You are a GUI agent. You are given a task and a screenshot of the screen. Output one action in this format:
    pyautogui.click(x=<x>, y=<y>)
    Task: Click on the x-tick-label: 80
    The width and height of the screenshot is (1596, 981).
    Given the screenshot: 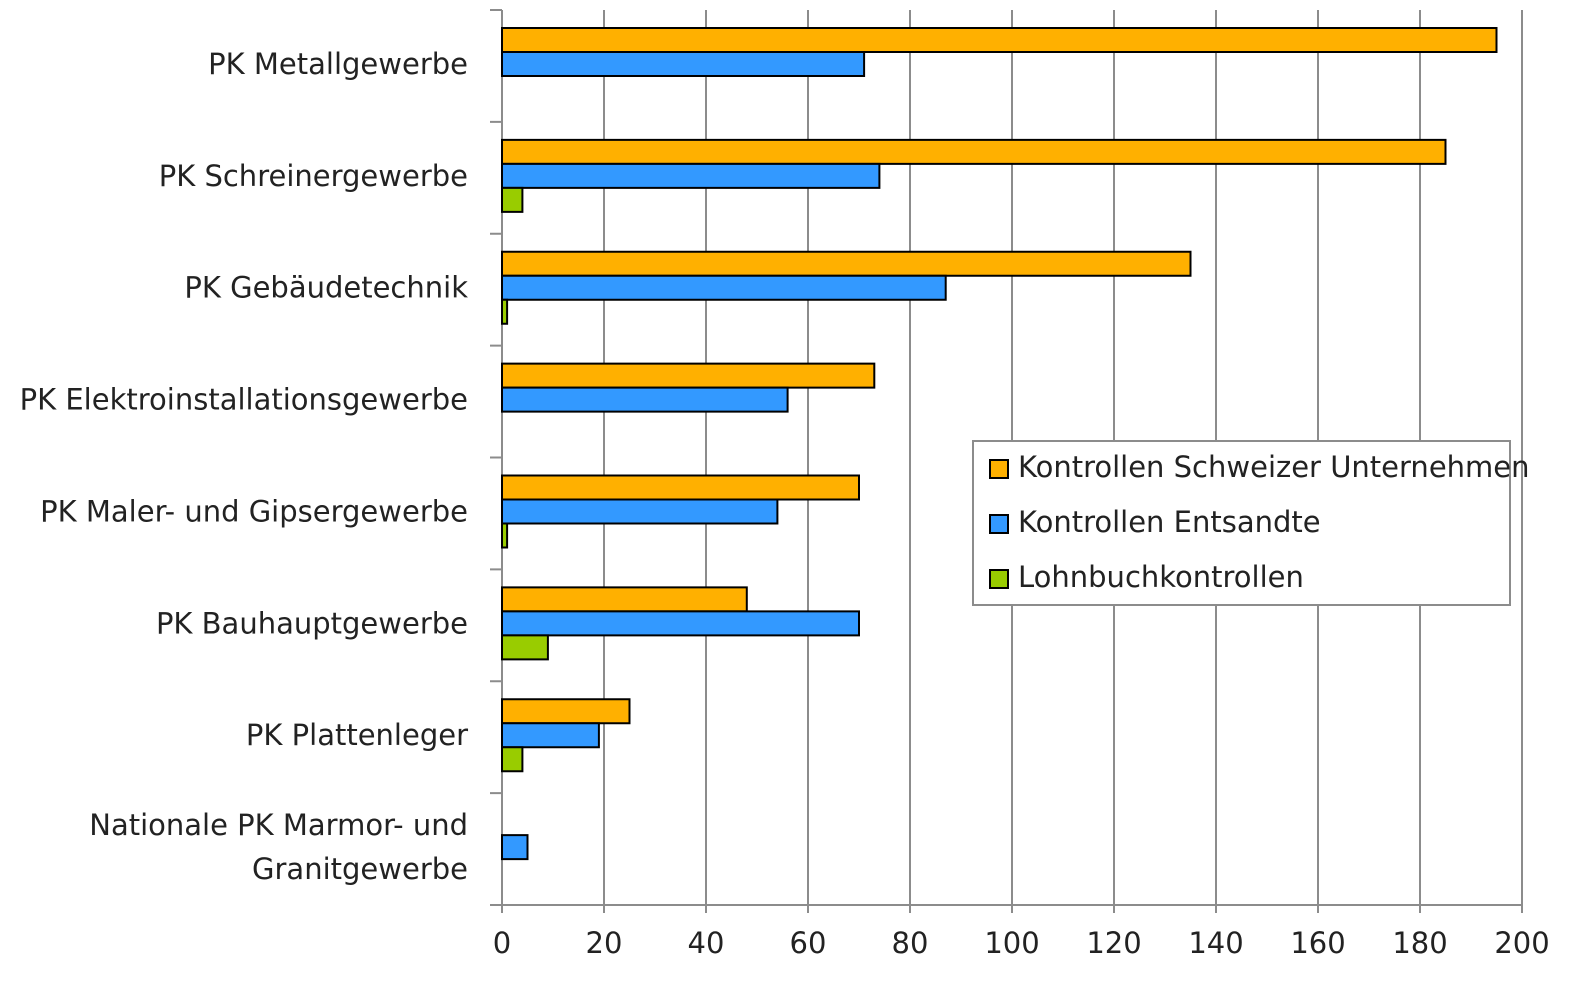 What is the action you would take?
    pyautogui.click(x=910, y=943)
    